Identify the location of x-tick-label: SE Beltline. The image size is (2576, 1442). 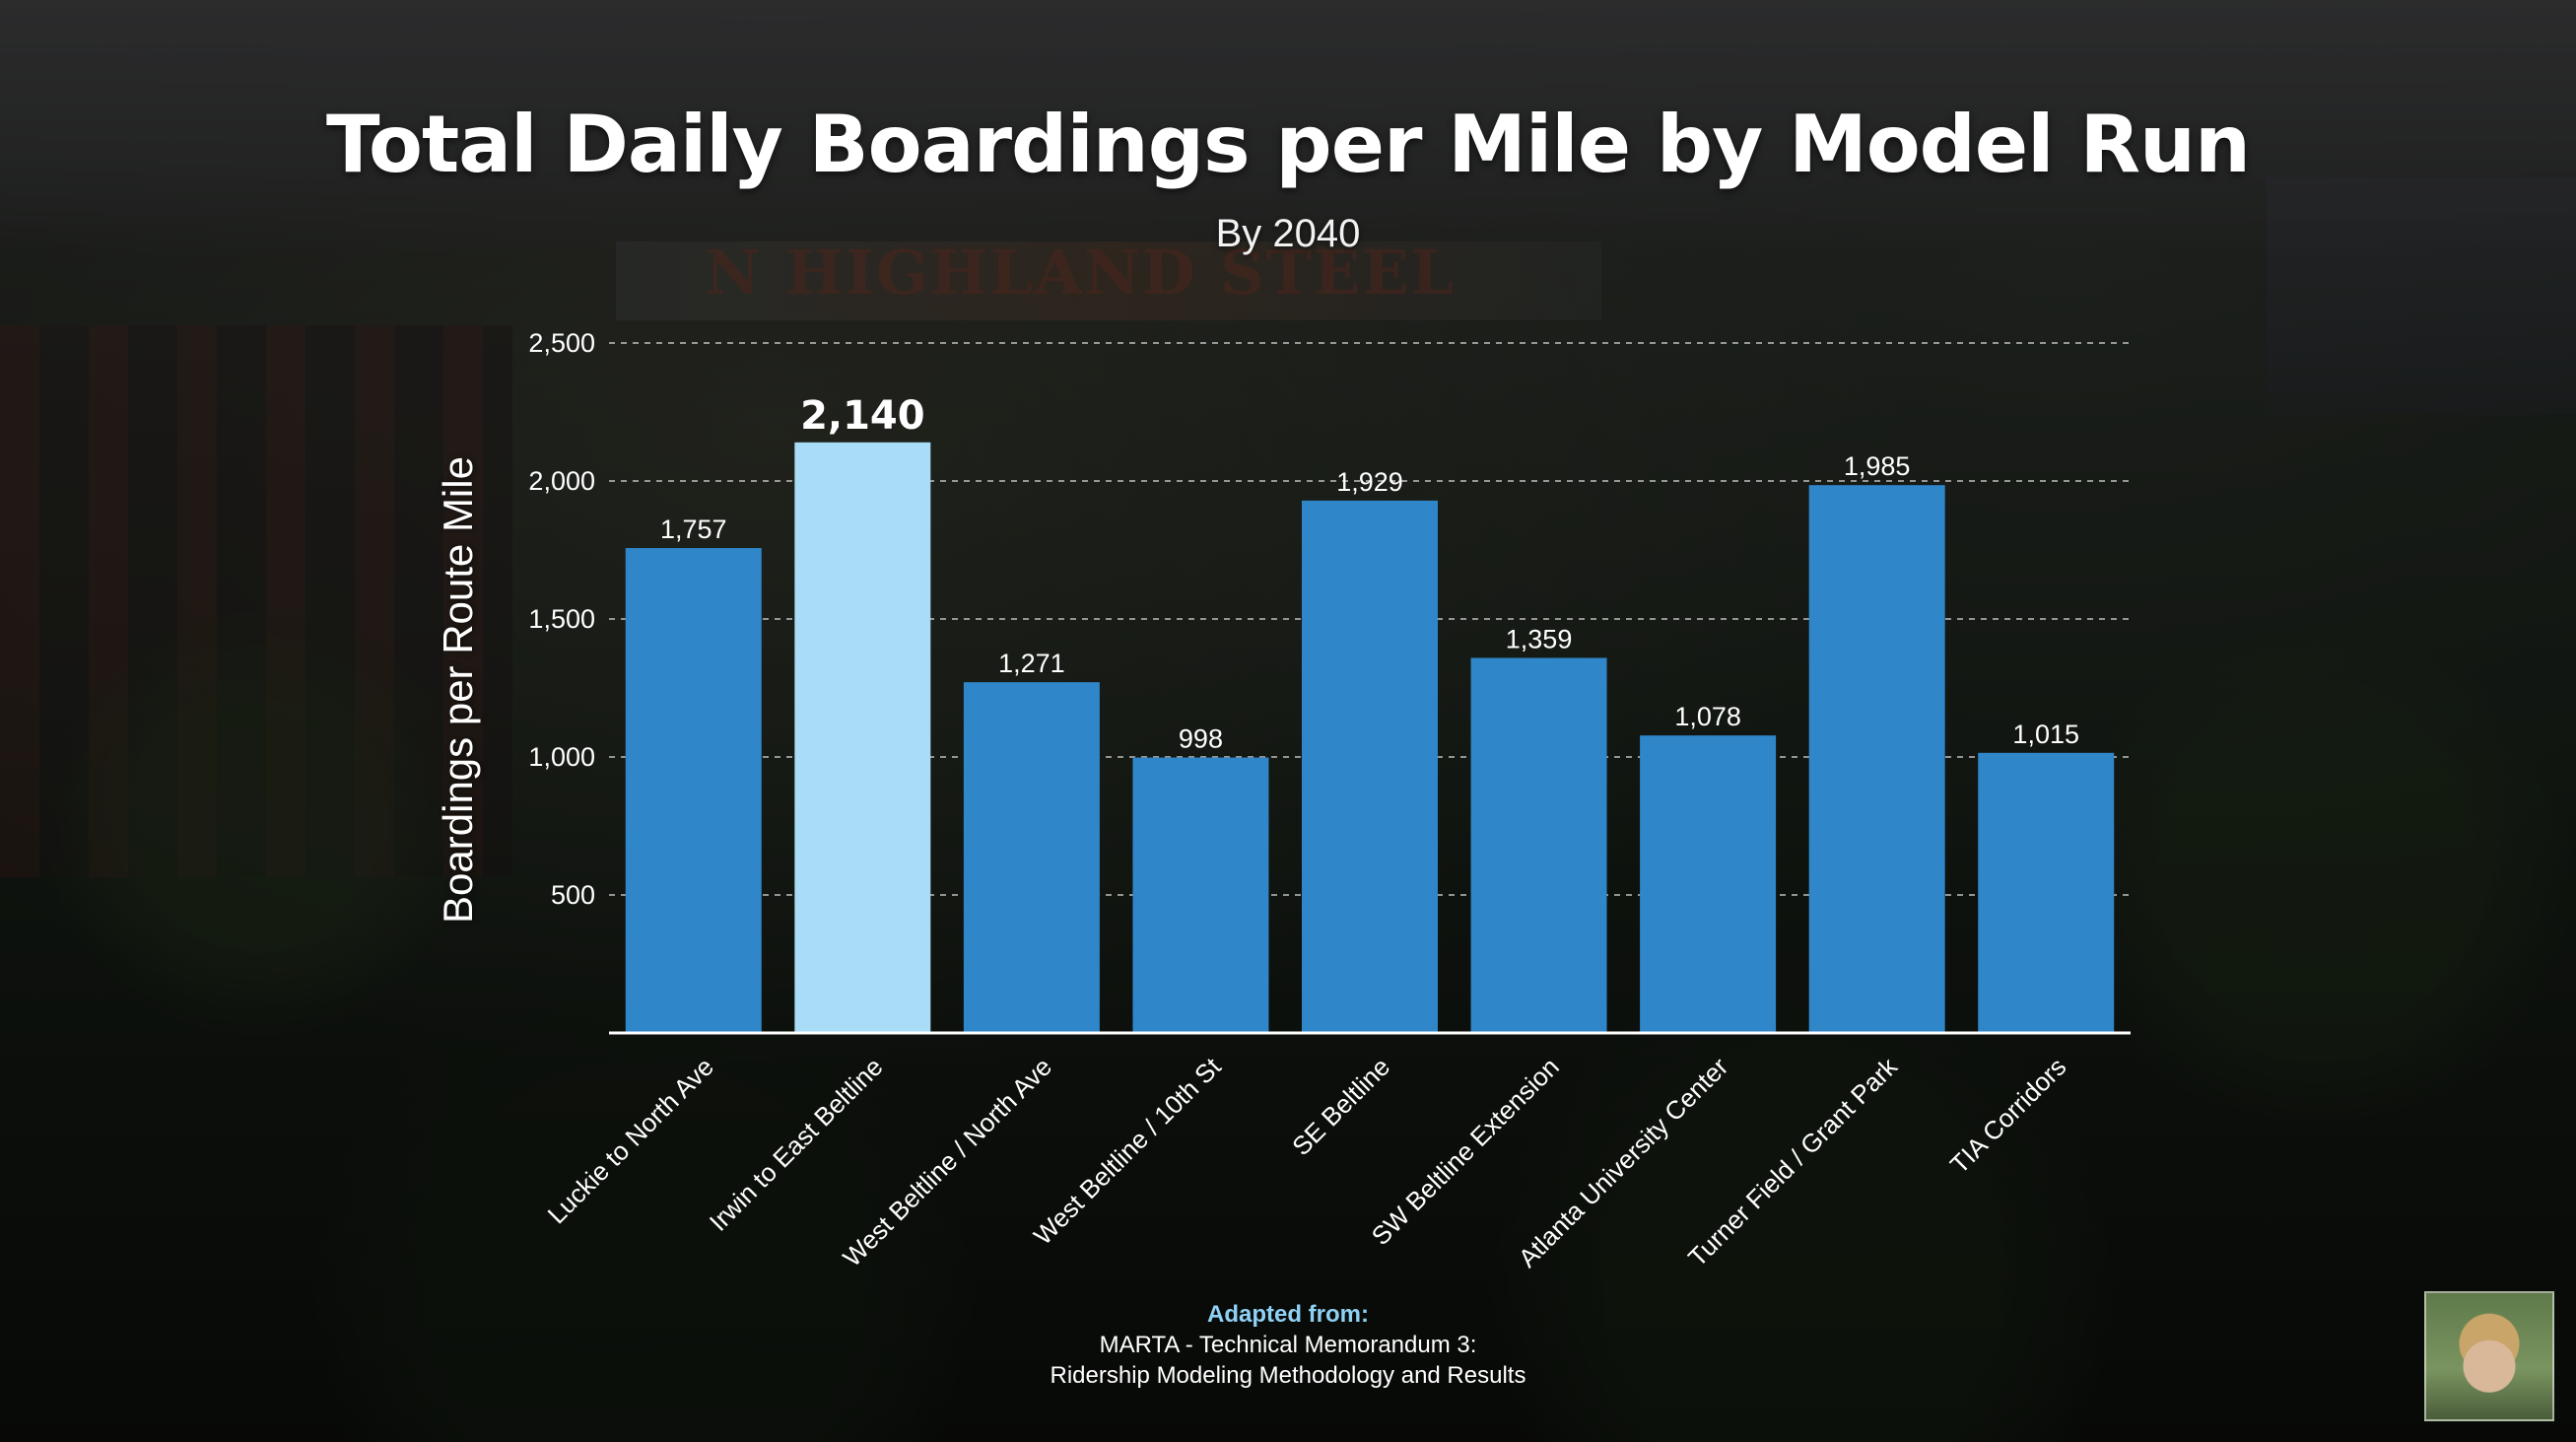
(1340, 1106).